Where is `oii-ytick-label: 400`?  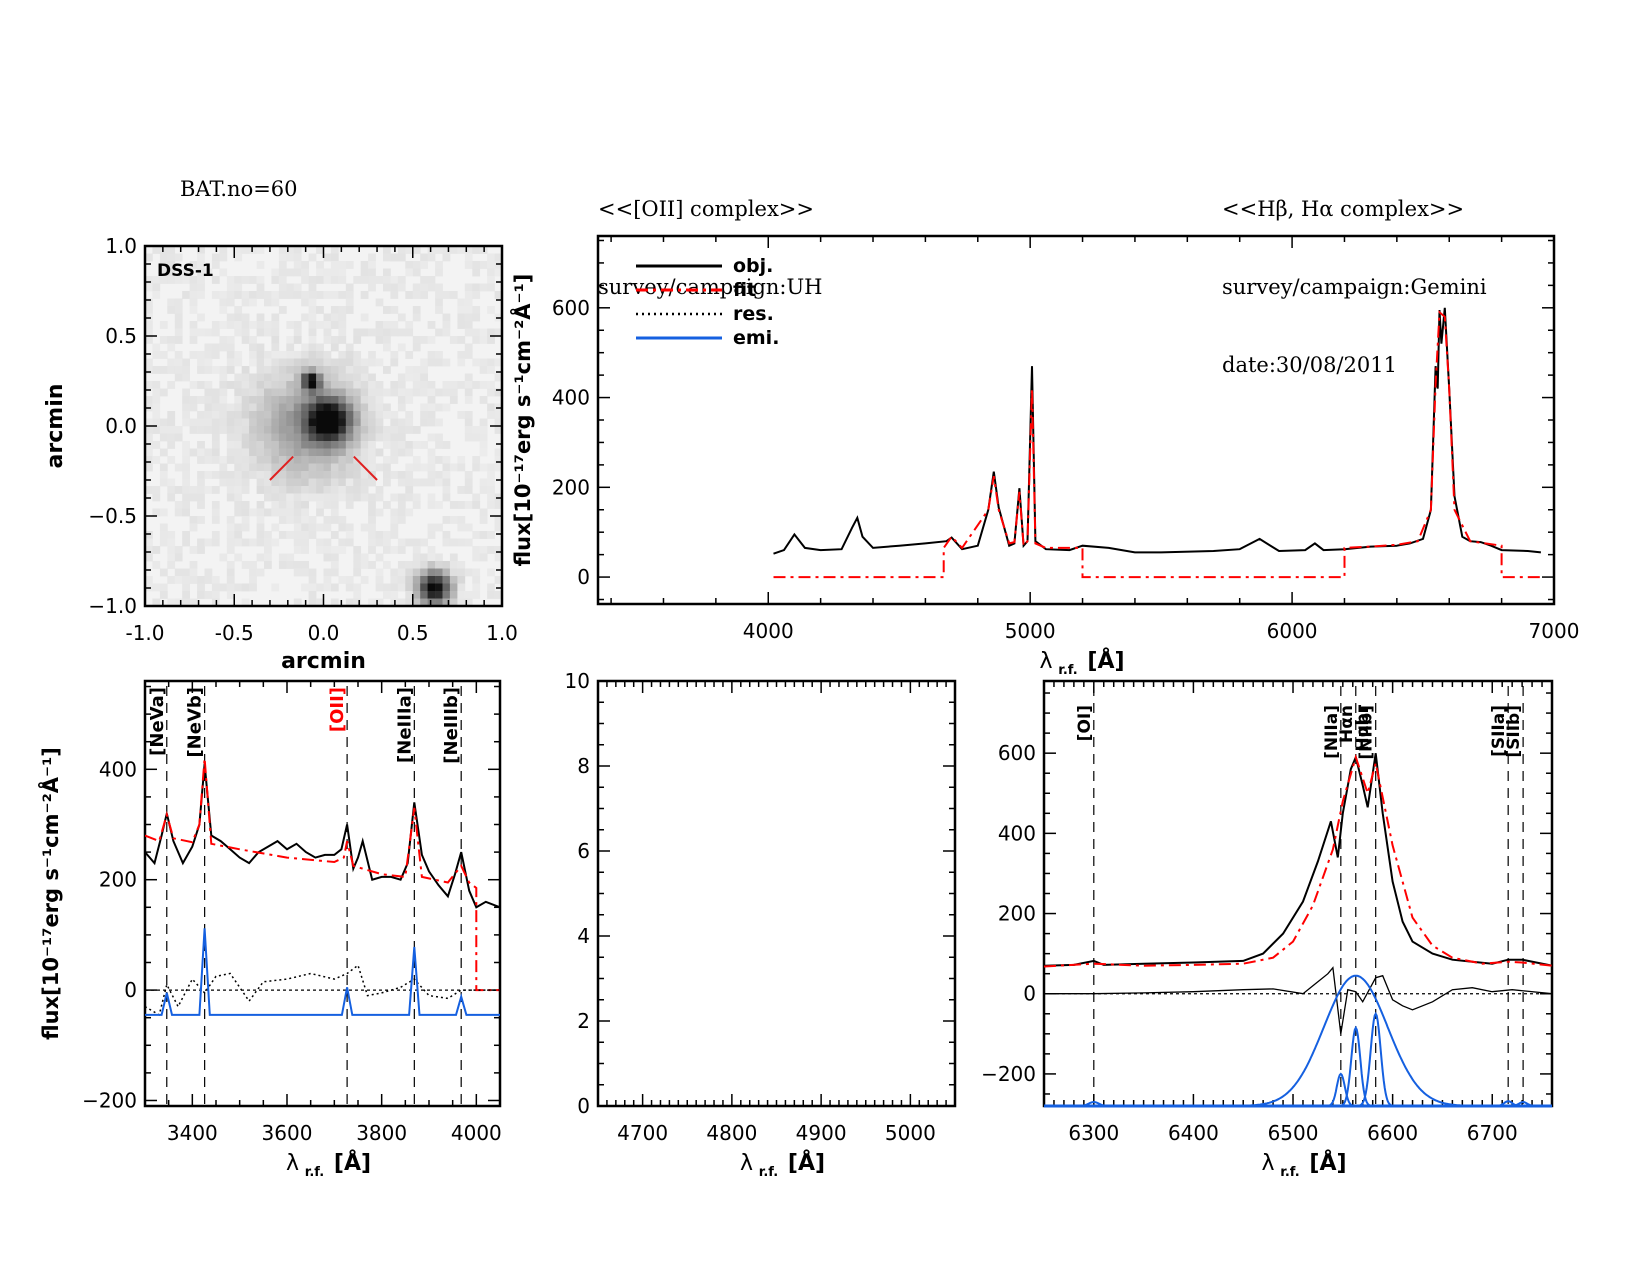
oii-ytick-label: 400 is located at coordinates (118, 769).